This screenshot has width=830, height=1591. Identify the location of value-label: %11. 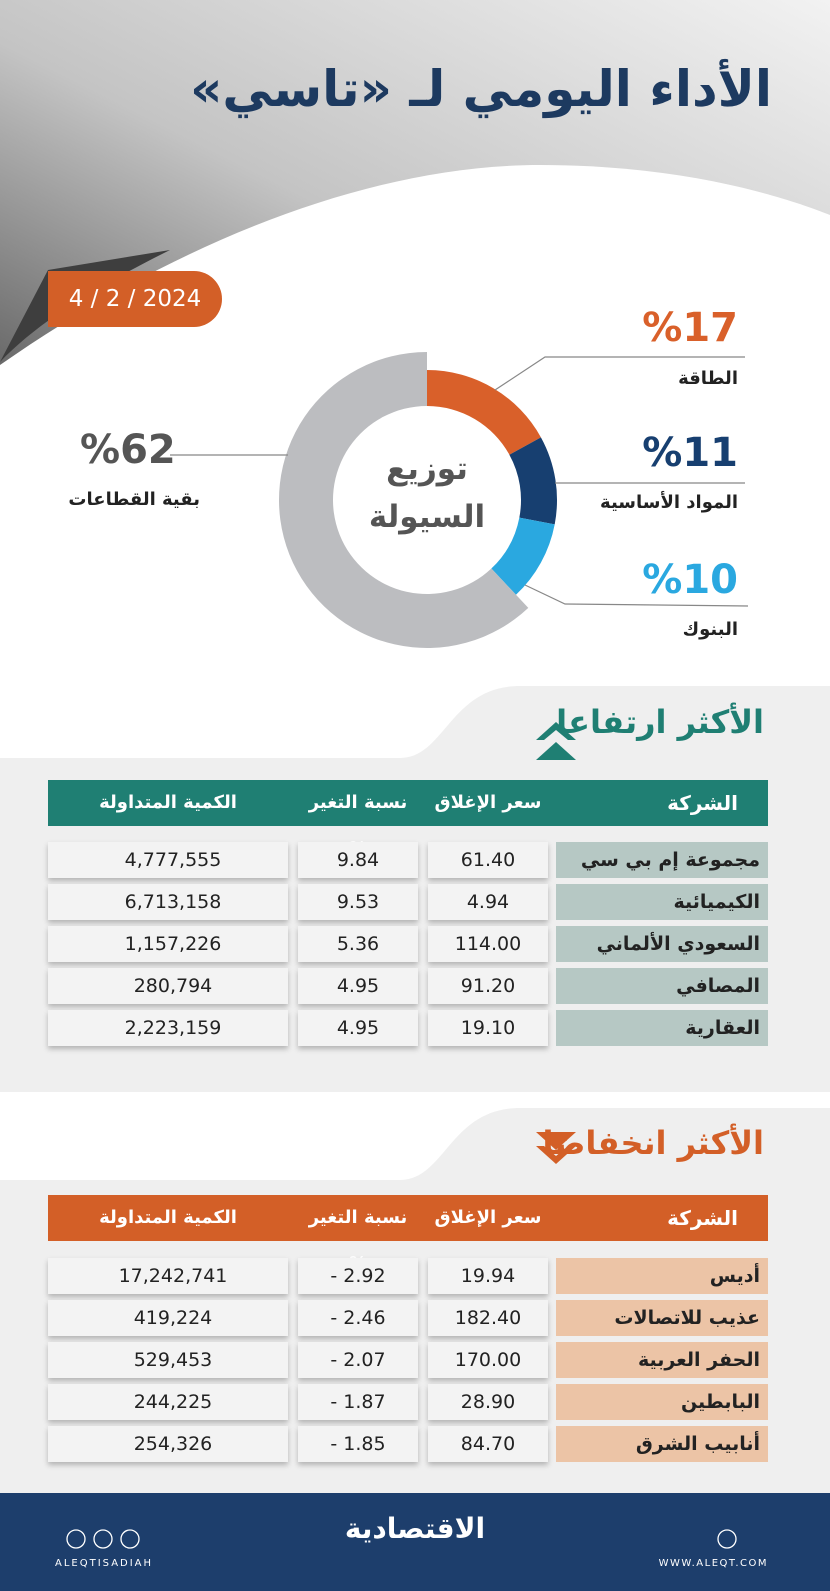
(690, 453).